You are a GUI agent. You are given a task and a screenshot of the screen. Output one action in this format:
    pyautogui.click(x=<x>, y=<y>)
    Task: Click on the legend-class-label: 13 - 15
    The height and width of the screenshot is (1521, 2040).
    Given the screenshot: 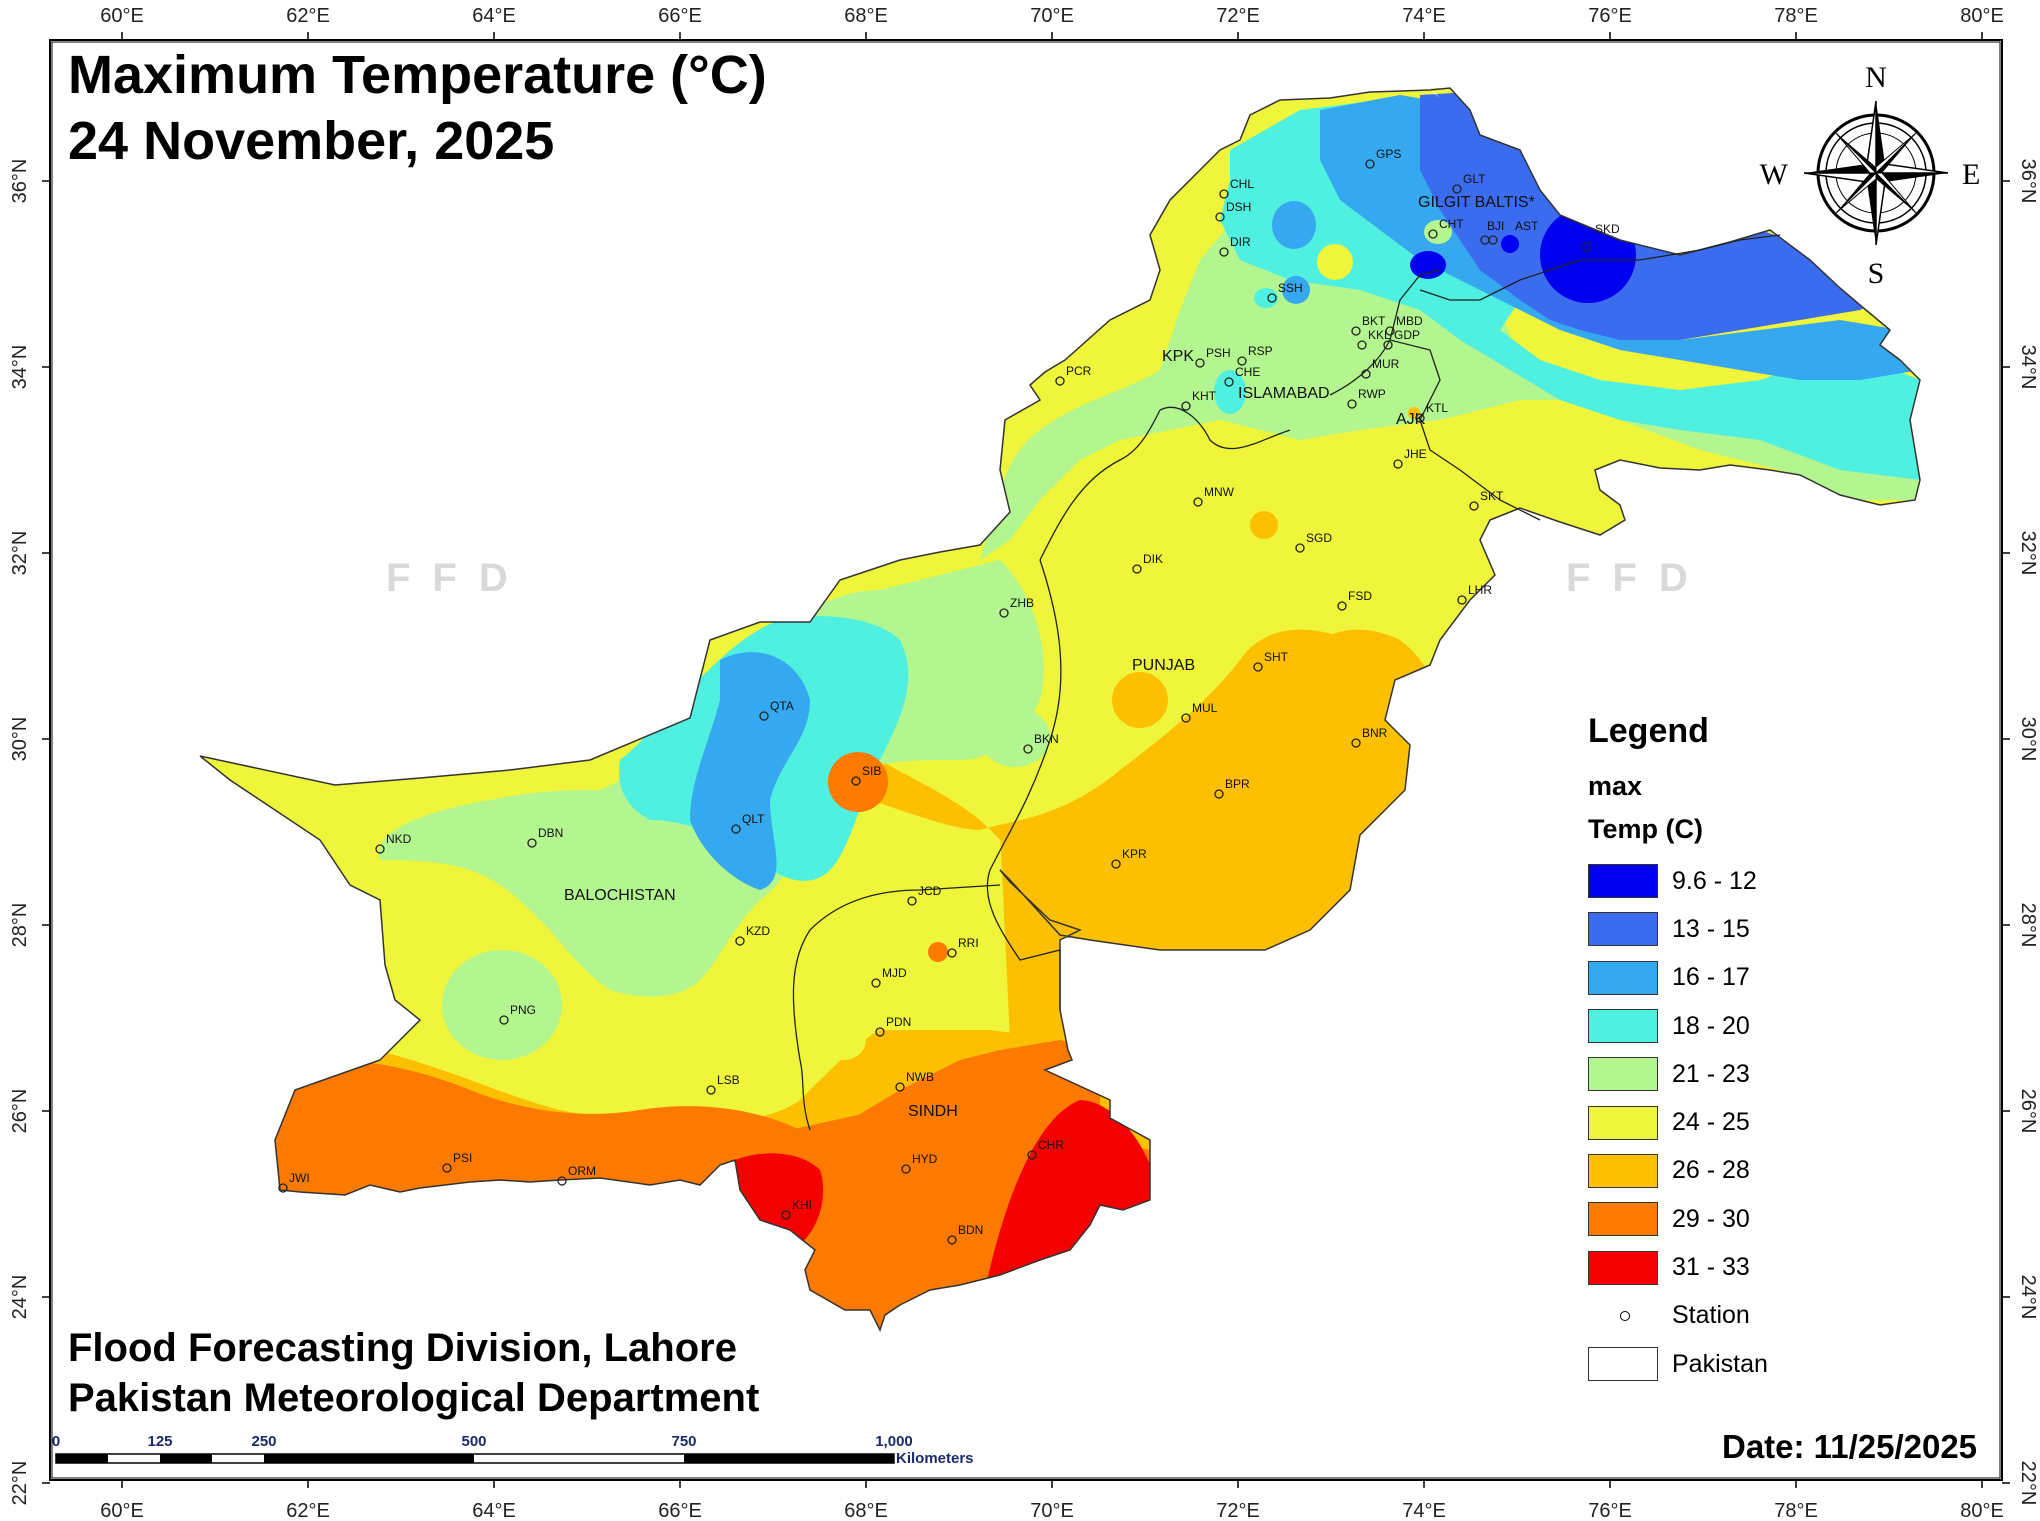 What is the action you would take?
    pyautogui.click(x=1711, y=928)
    